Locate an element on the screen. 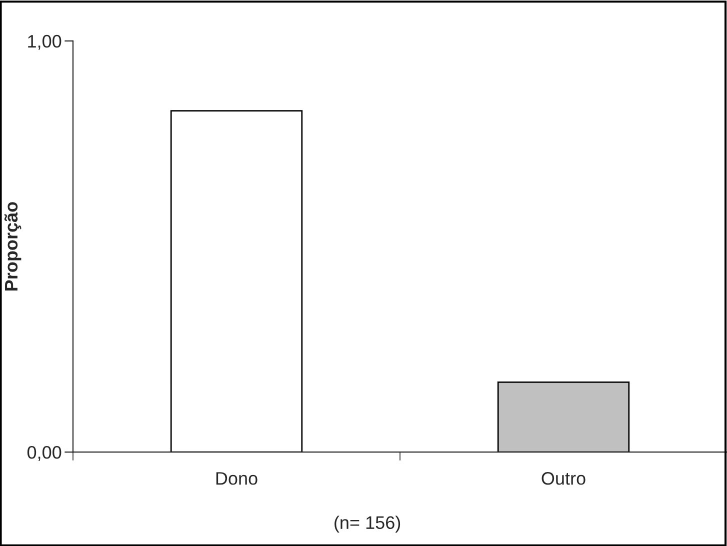 This screenshot has height=546, width=727. x-tick-label: Dono is located at coordinates (237, 478).